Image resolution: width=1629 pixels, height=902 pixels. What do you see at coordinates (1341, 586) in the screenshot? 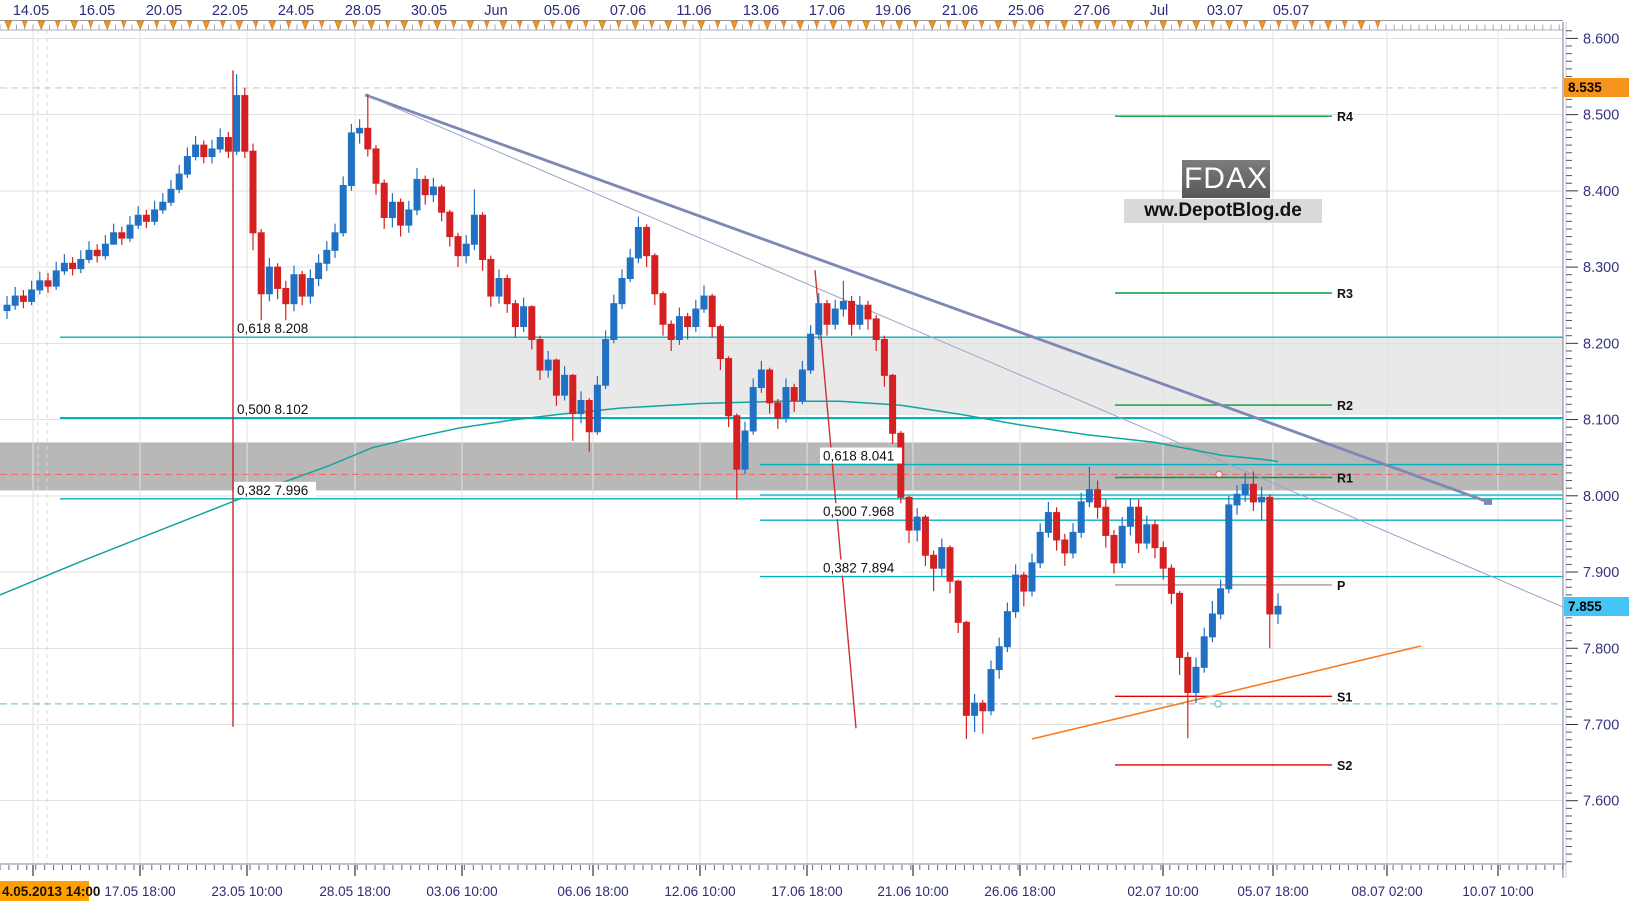
I see `pivot-label-p: P` at bounding box center [1341, 586].